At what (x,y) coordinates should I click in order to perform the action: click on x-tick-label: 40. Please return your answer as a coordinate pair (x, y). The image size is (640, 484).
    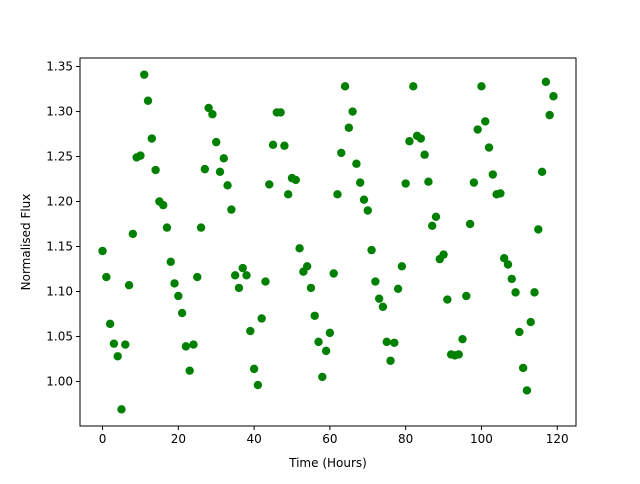
    Looking at the image, I should click on (253, 439).